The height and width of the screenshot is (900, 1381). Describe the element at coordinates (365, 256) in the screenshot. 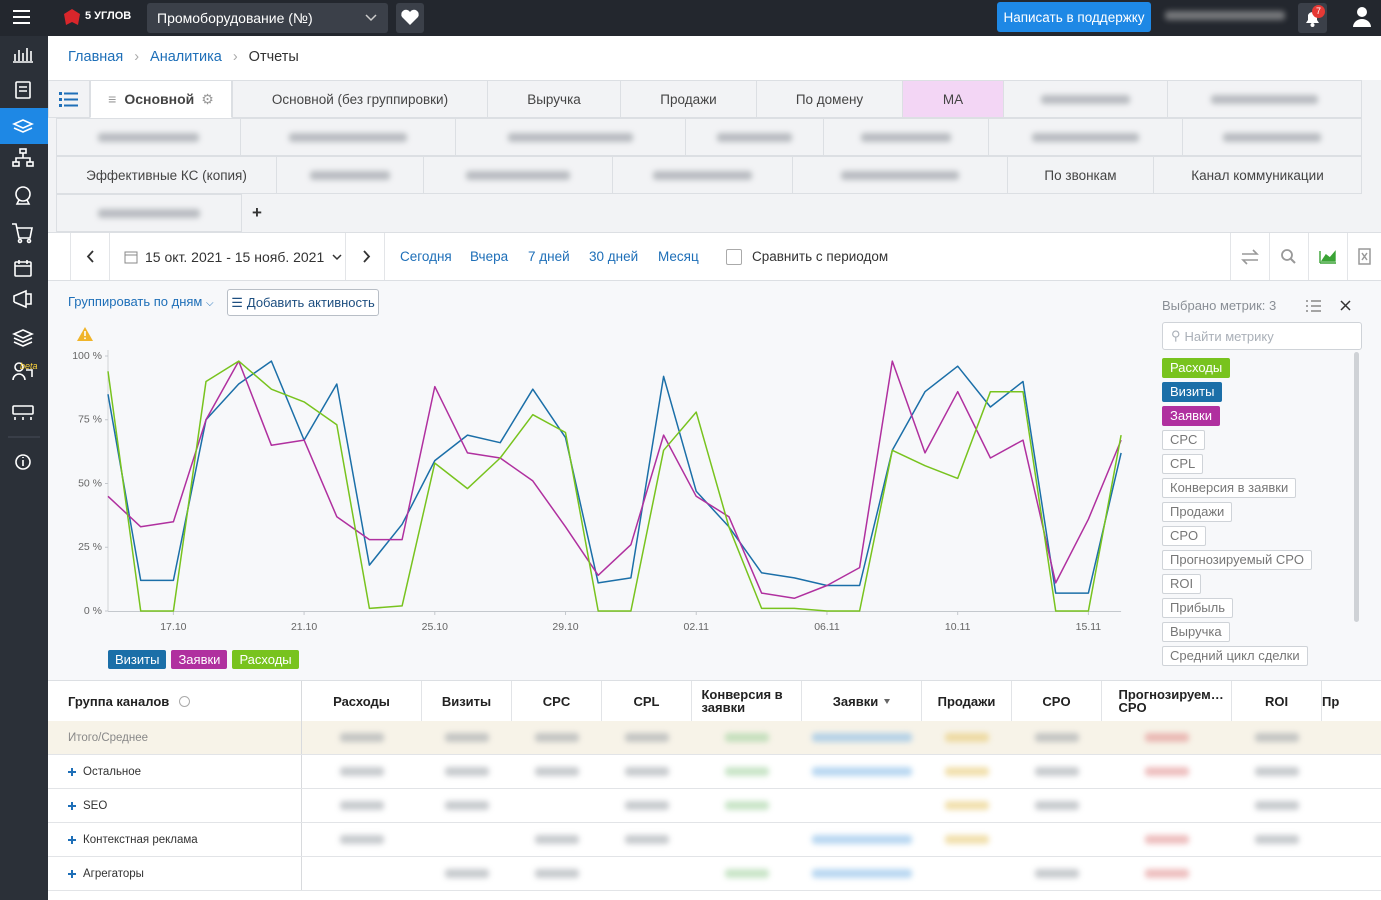

I see `next-period` at that location.